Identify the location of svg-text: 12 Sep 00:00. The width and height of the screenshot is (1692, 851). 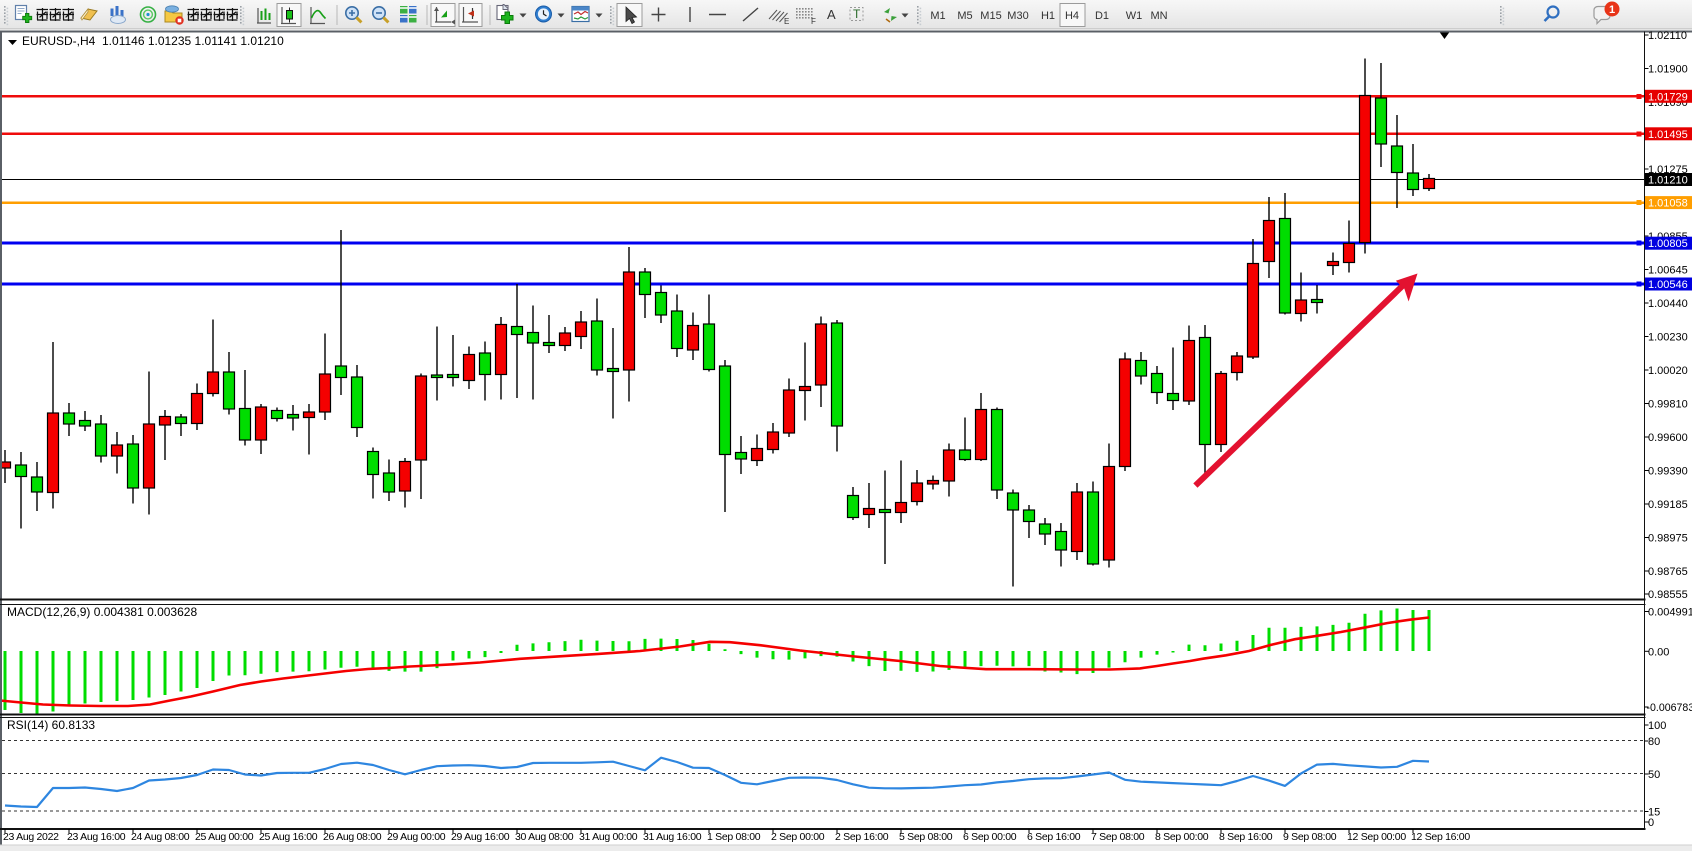
(1376, 837).